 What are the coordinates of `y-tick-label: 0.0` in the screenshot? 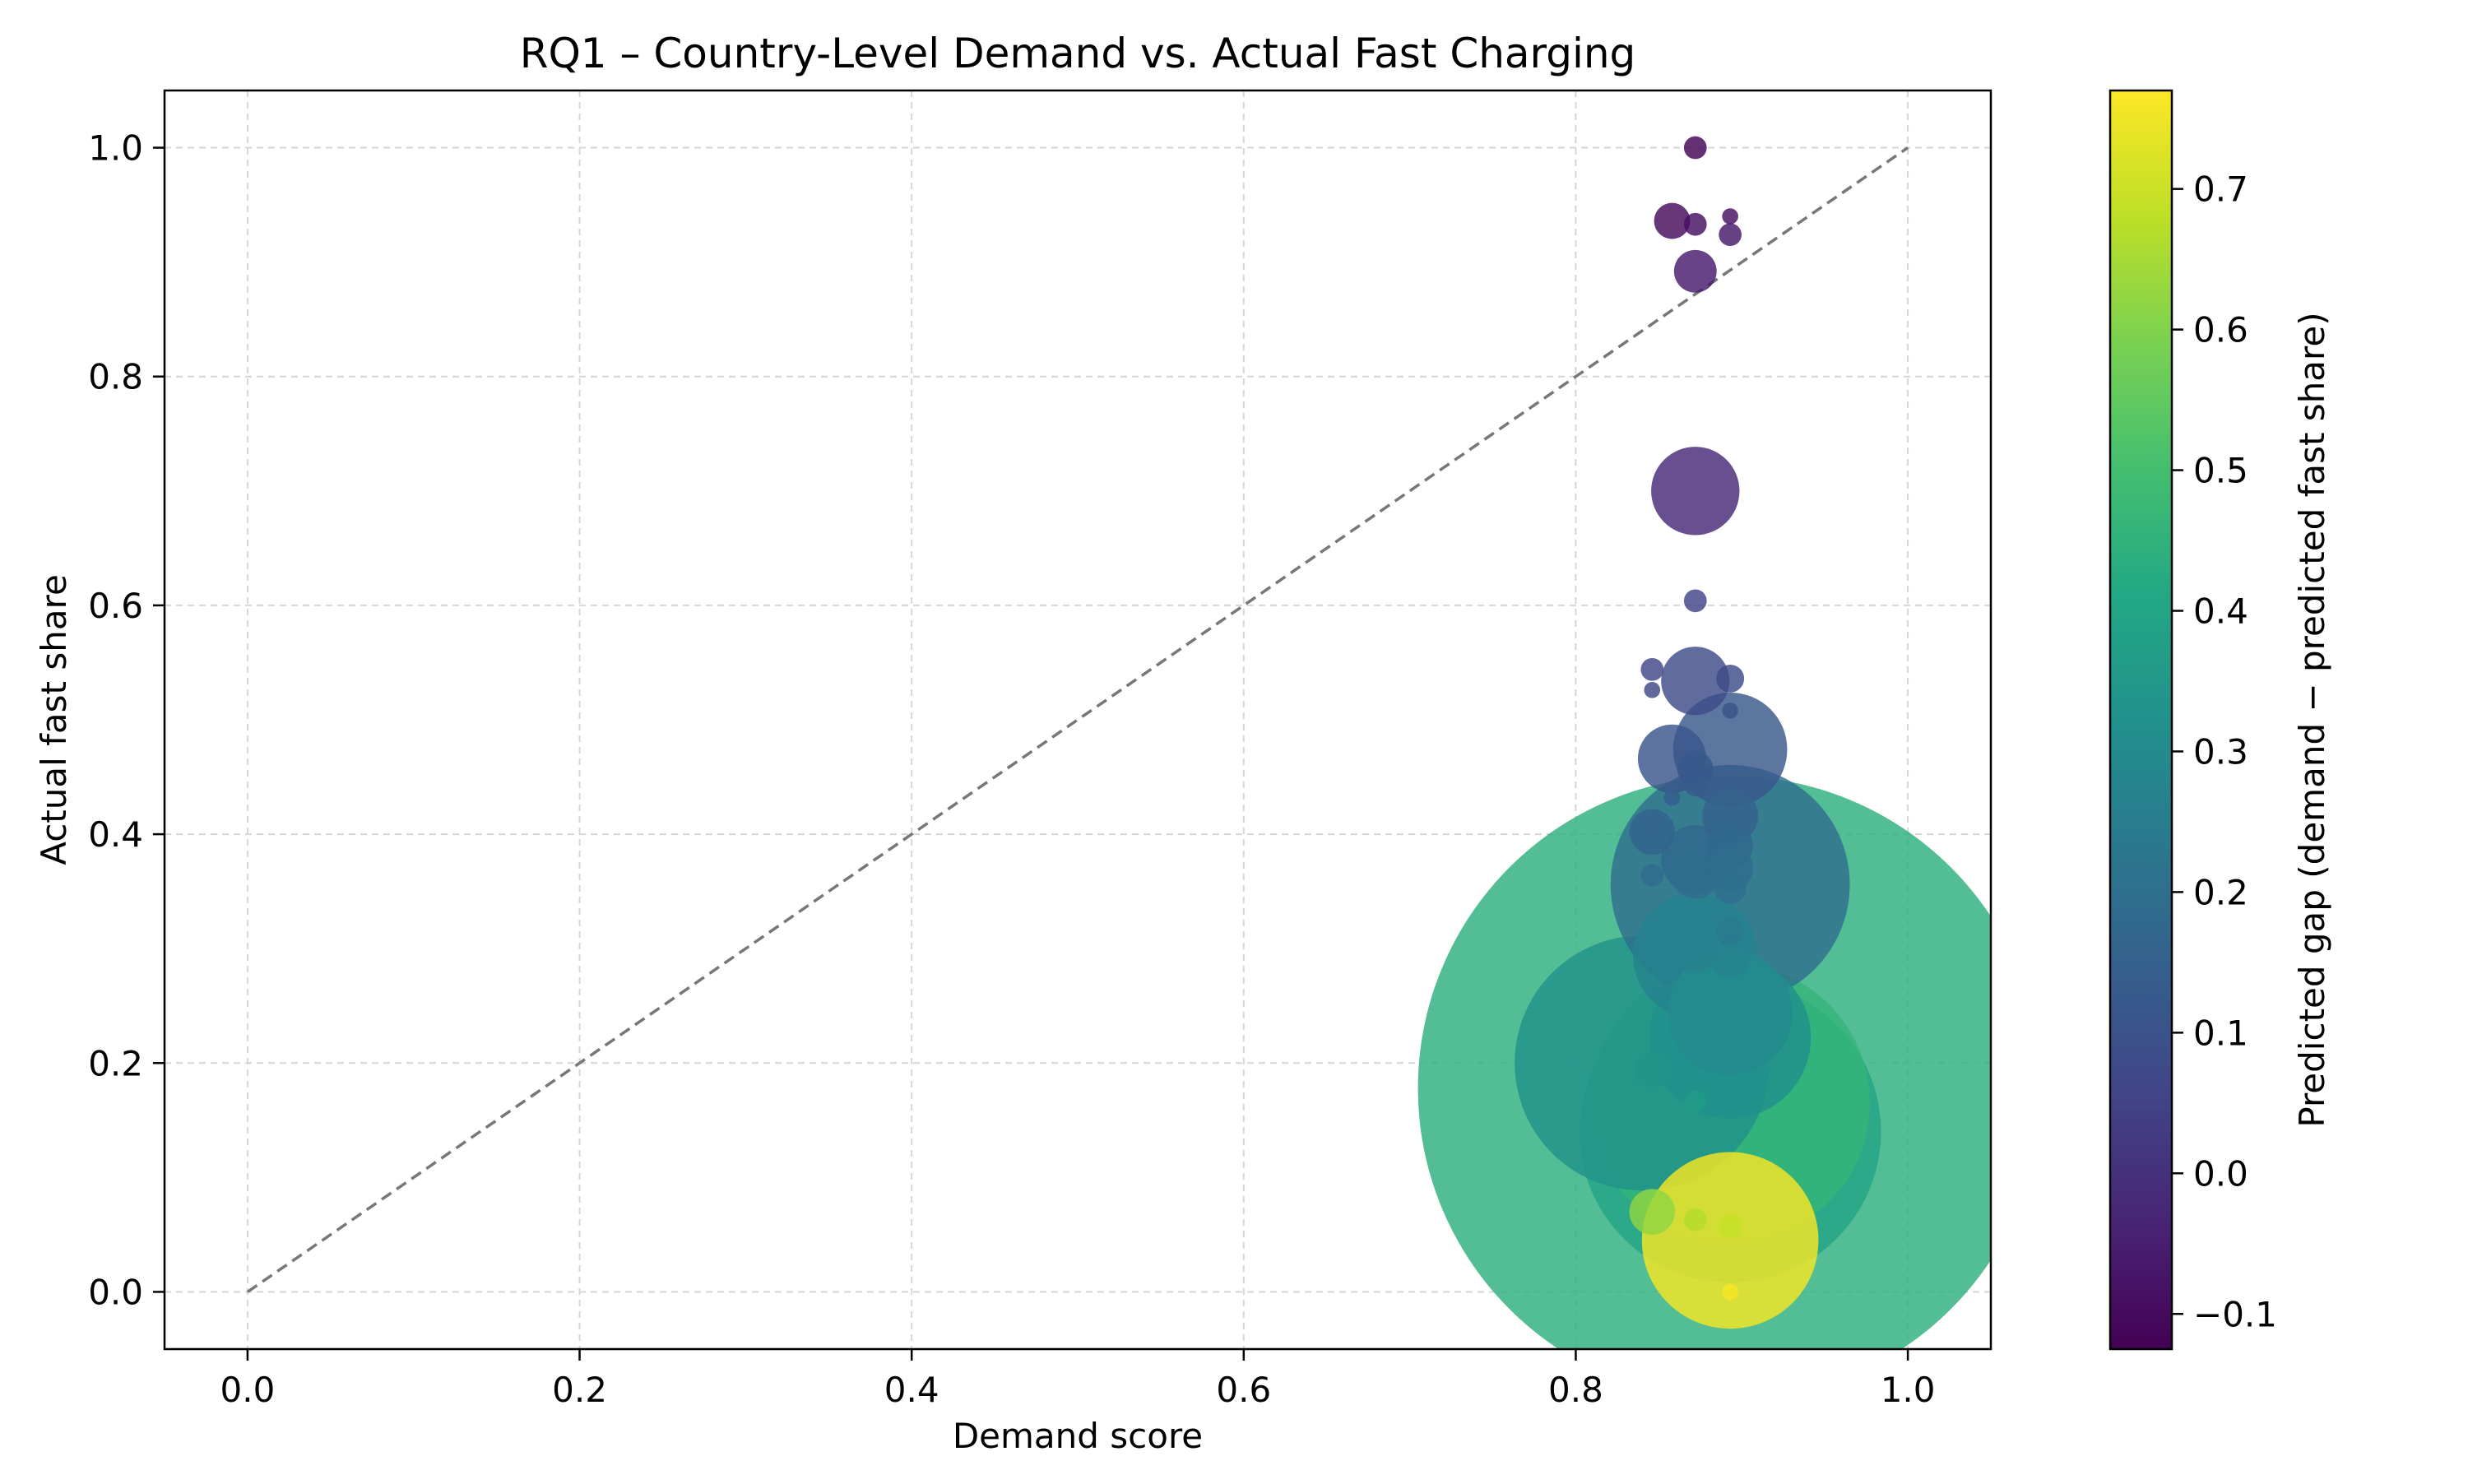 It's located at (115, 1292).